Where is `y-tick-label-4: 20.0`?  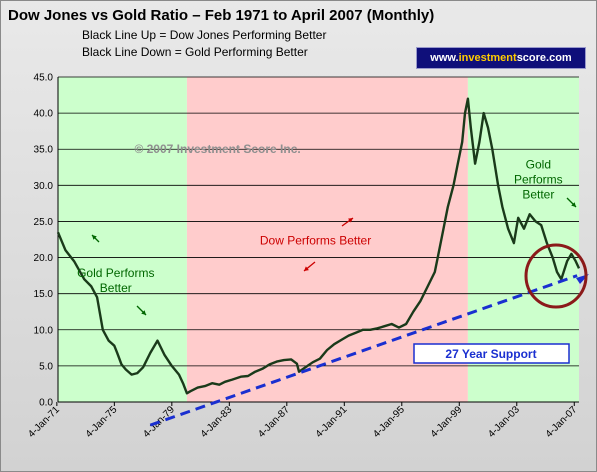 y-tick-label-4: 20.0 is located at coordinates (44, 258).